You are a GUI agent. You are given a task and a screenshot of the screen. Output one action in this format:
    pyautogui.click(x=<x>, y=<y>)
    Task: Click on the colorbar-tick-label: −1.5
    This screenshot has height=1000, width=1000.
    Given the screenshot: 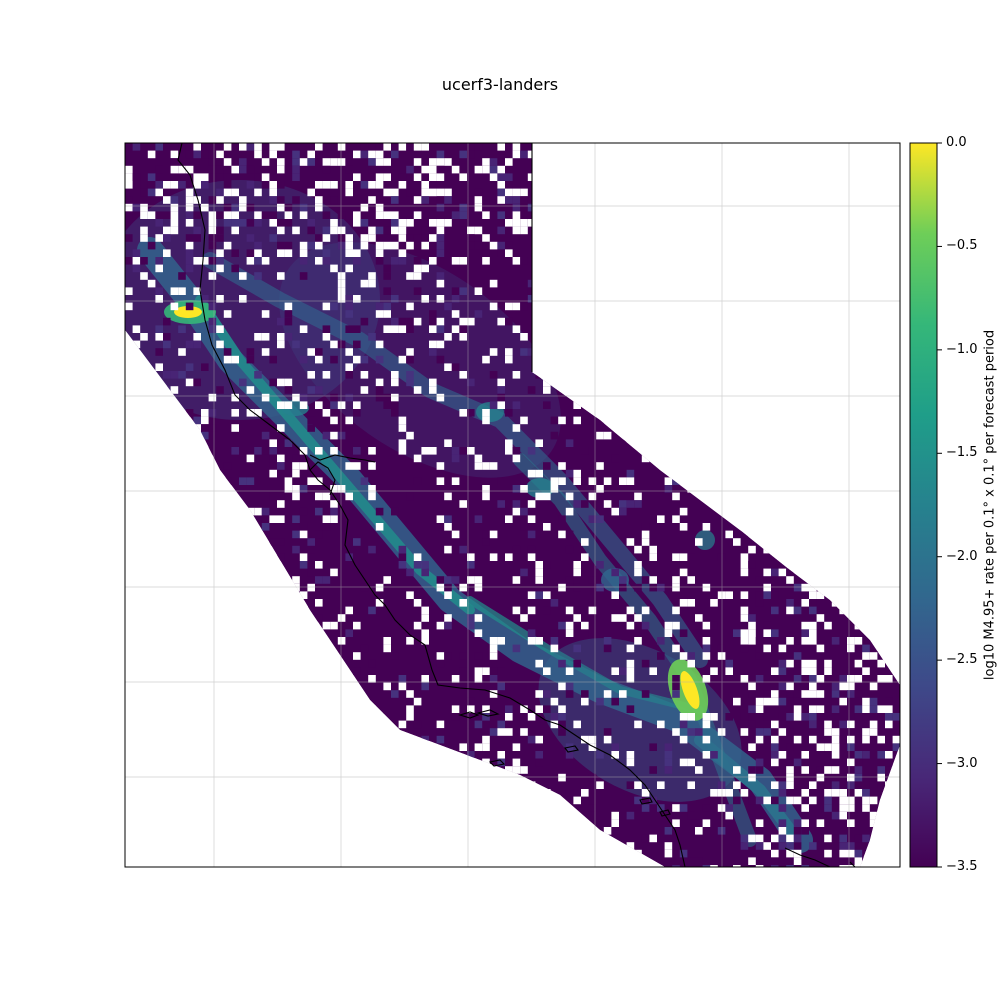 What is the action you would take?
    pyautogui.click(x=962, y=453)
    